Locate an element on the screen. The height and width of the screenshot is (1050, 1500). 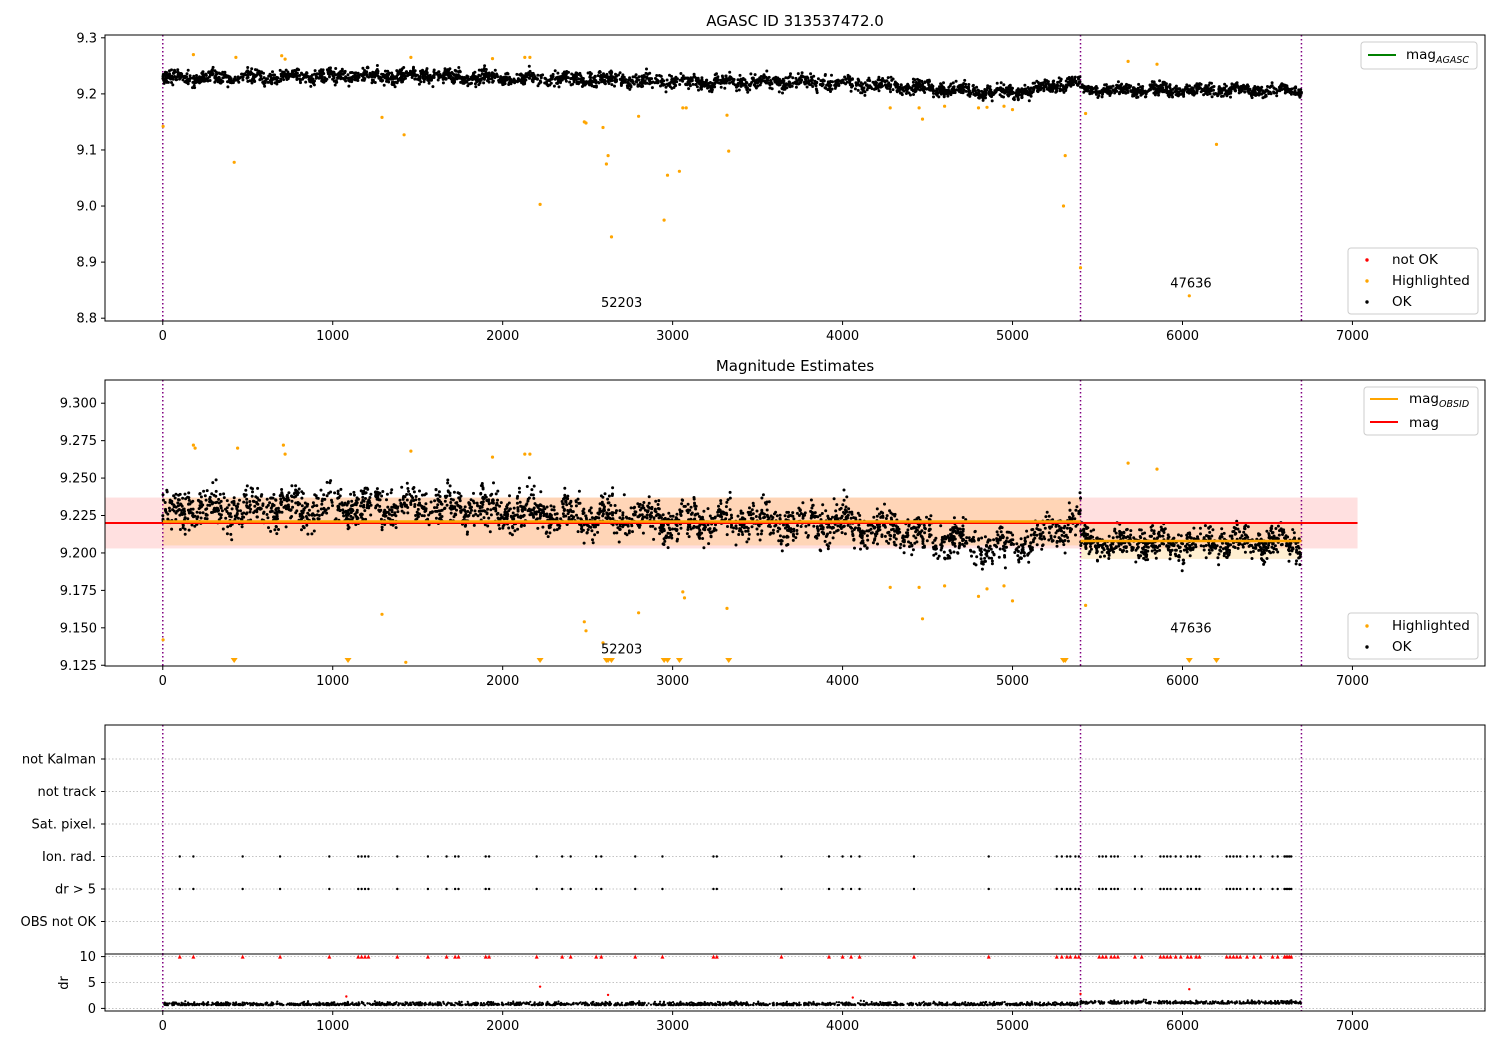
legend-ok-label: OK is located at coordinates (1402, 302).